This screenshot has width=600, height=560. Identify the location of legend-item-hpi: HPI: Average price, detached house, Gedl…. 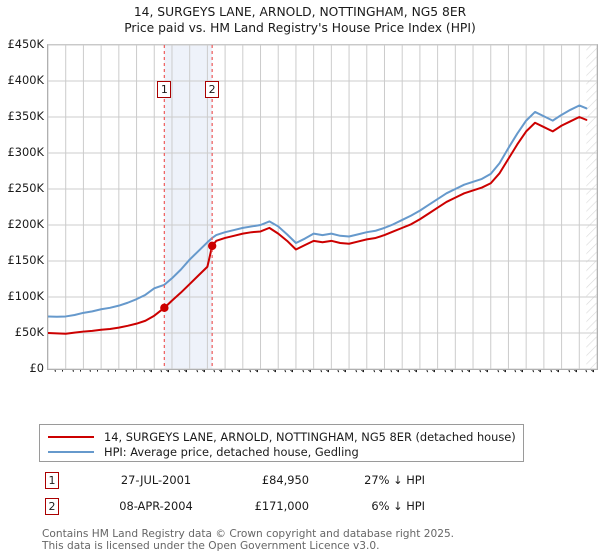
(285, 451).